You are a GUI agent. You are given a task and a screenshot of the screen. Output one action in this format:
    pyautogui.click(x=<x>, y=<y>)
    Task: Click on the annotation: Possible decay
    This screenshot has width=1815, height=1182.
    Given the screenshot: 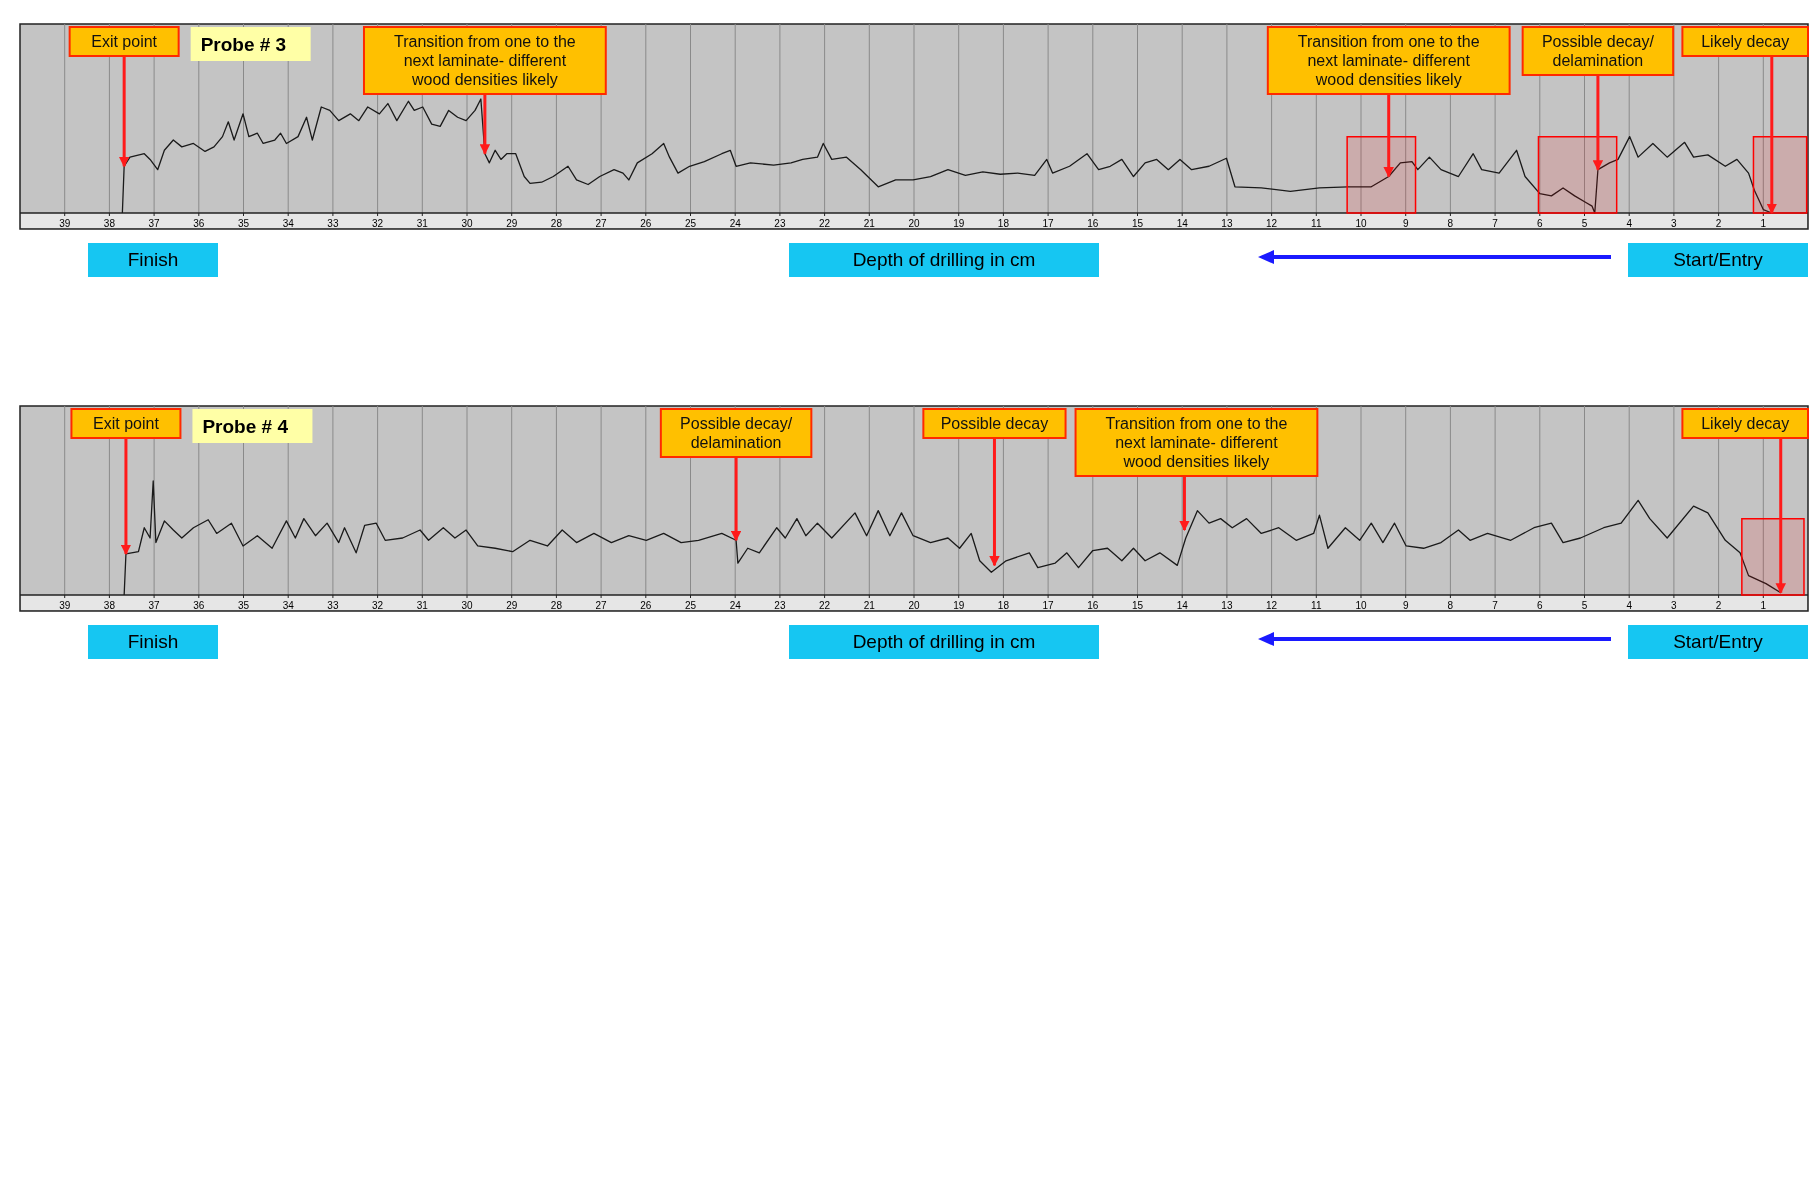 What is the action you would take?
    pyautogui.click(x=994, y=423)
    